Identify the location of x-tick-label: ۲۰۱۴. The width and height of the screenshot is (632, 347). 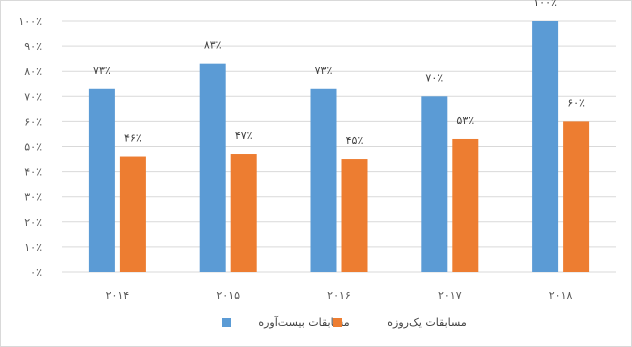
(118, 295).